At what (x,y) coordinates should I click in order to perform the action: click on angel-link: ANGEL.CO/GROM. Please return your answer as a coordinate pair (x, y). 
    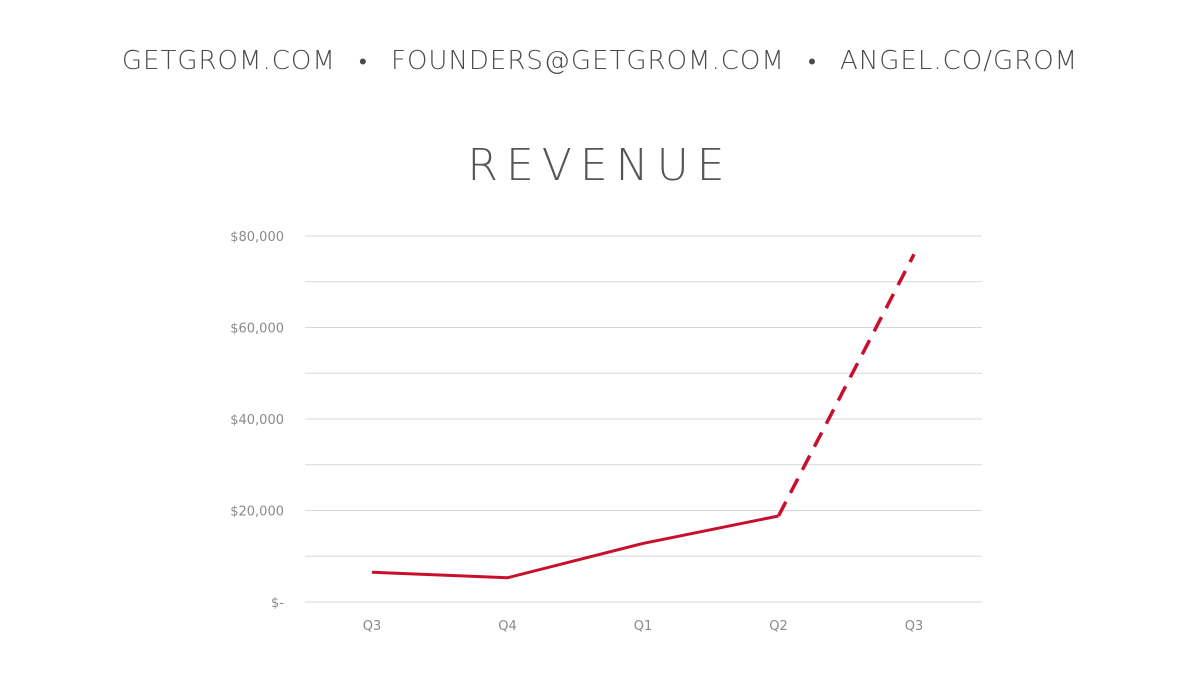
    Looking at the image, I should click on (959, 61).